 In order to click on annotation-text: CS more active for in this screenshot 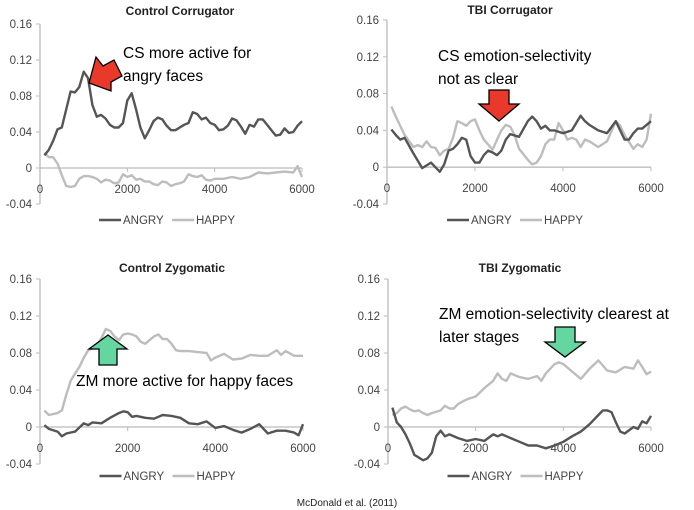, I will do `click(187, 53)`.